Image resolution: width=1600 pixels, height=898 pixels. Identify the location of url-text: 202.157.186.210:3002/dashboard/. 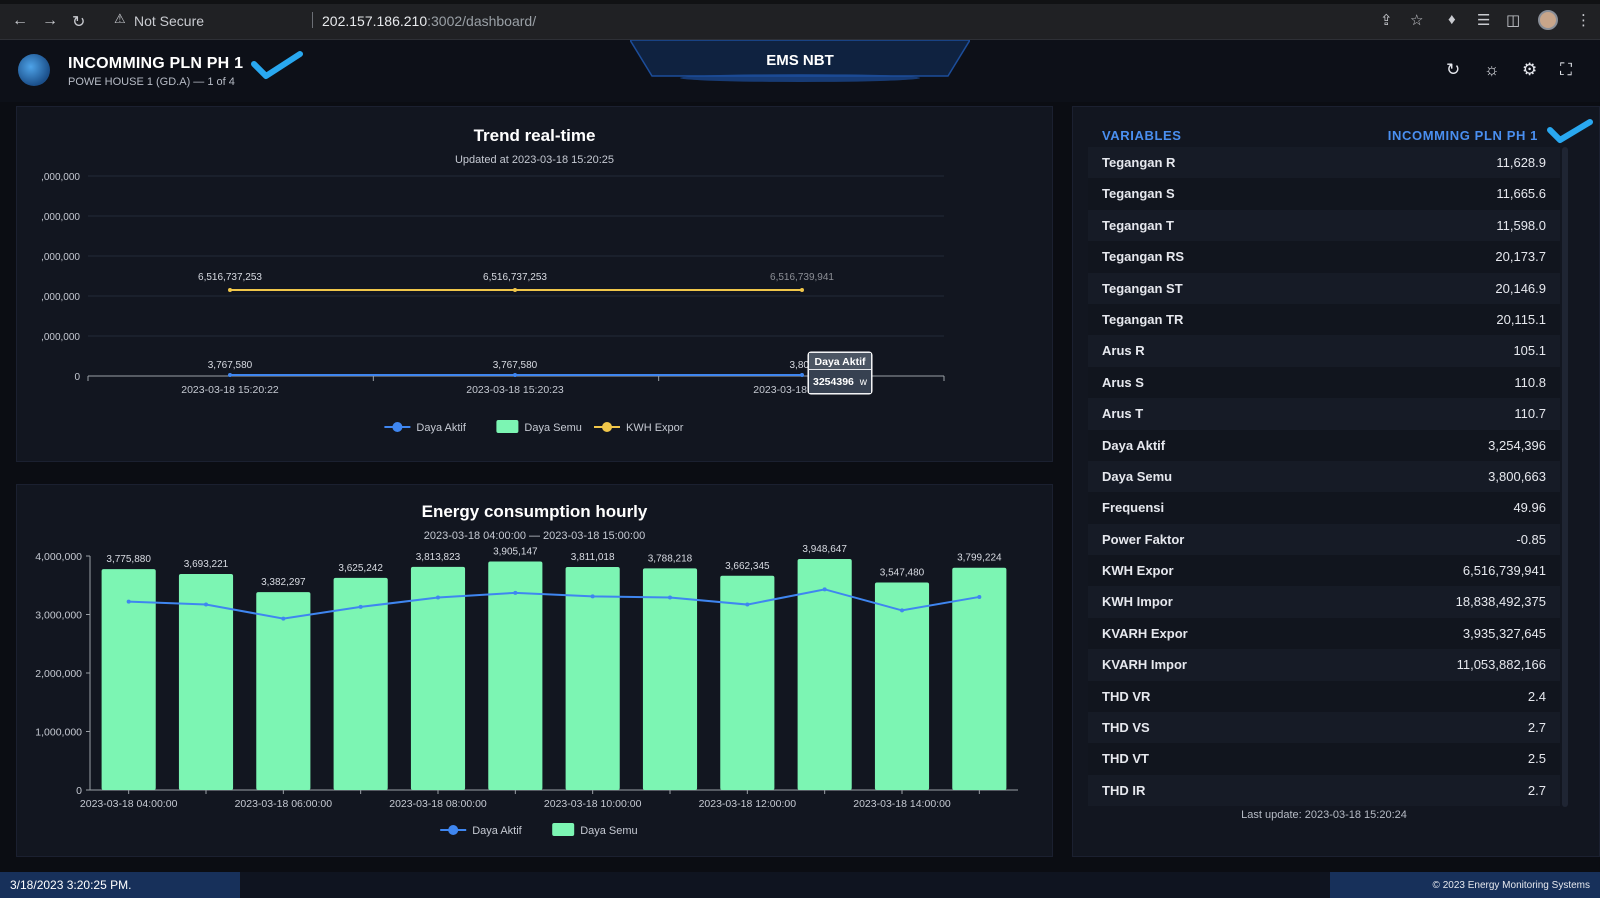
(429, 21).